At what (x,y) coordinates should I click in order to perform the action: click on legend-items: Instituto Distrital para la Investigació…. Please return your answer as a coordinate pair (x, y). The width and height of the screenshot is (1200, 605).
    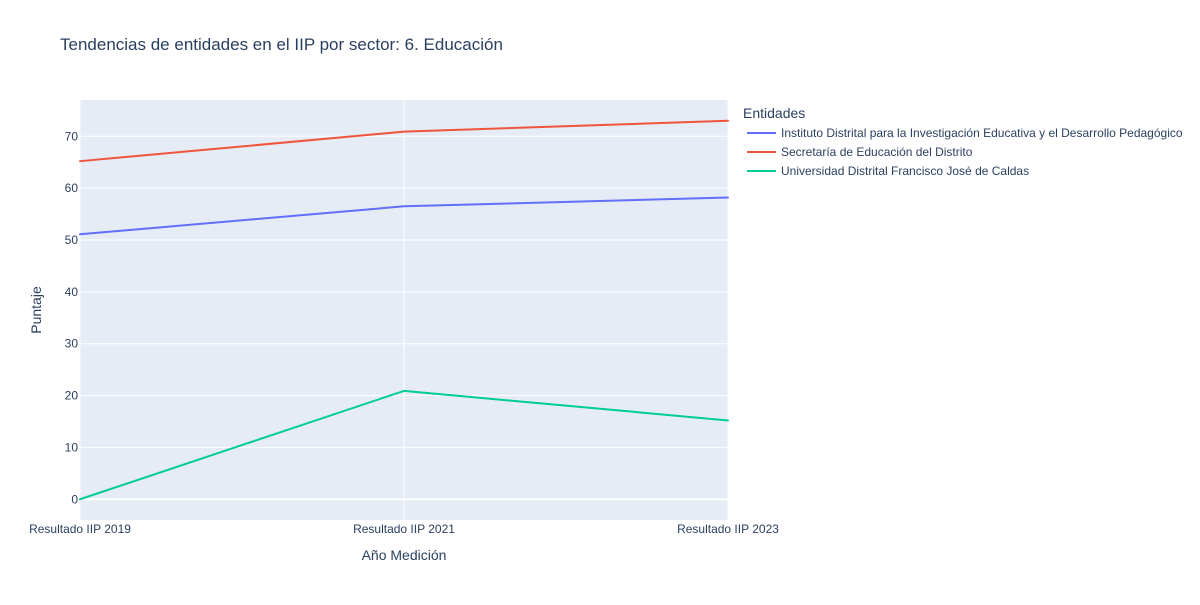
    Looking at the image, I should click on (965, 152).